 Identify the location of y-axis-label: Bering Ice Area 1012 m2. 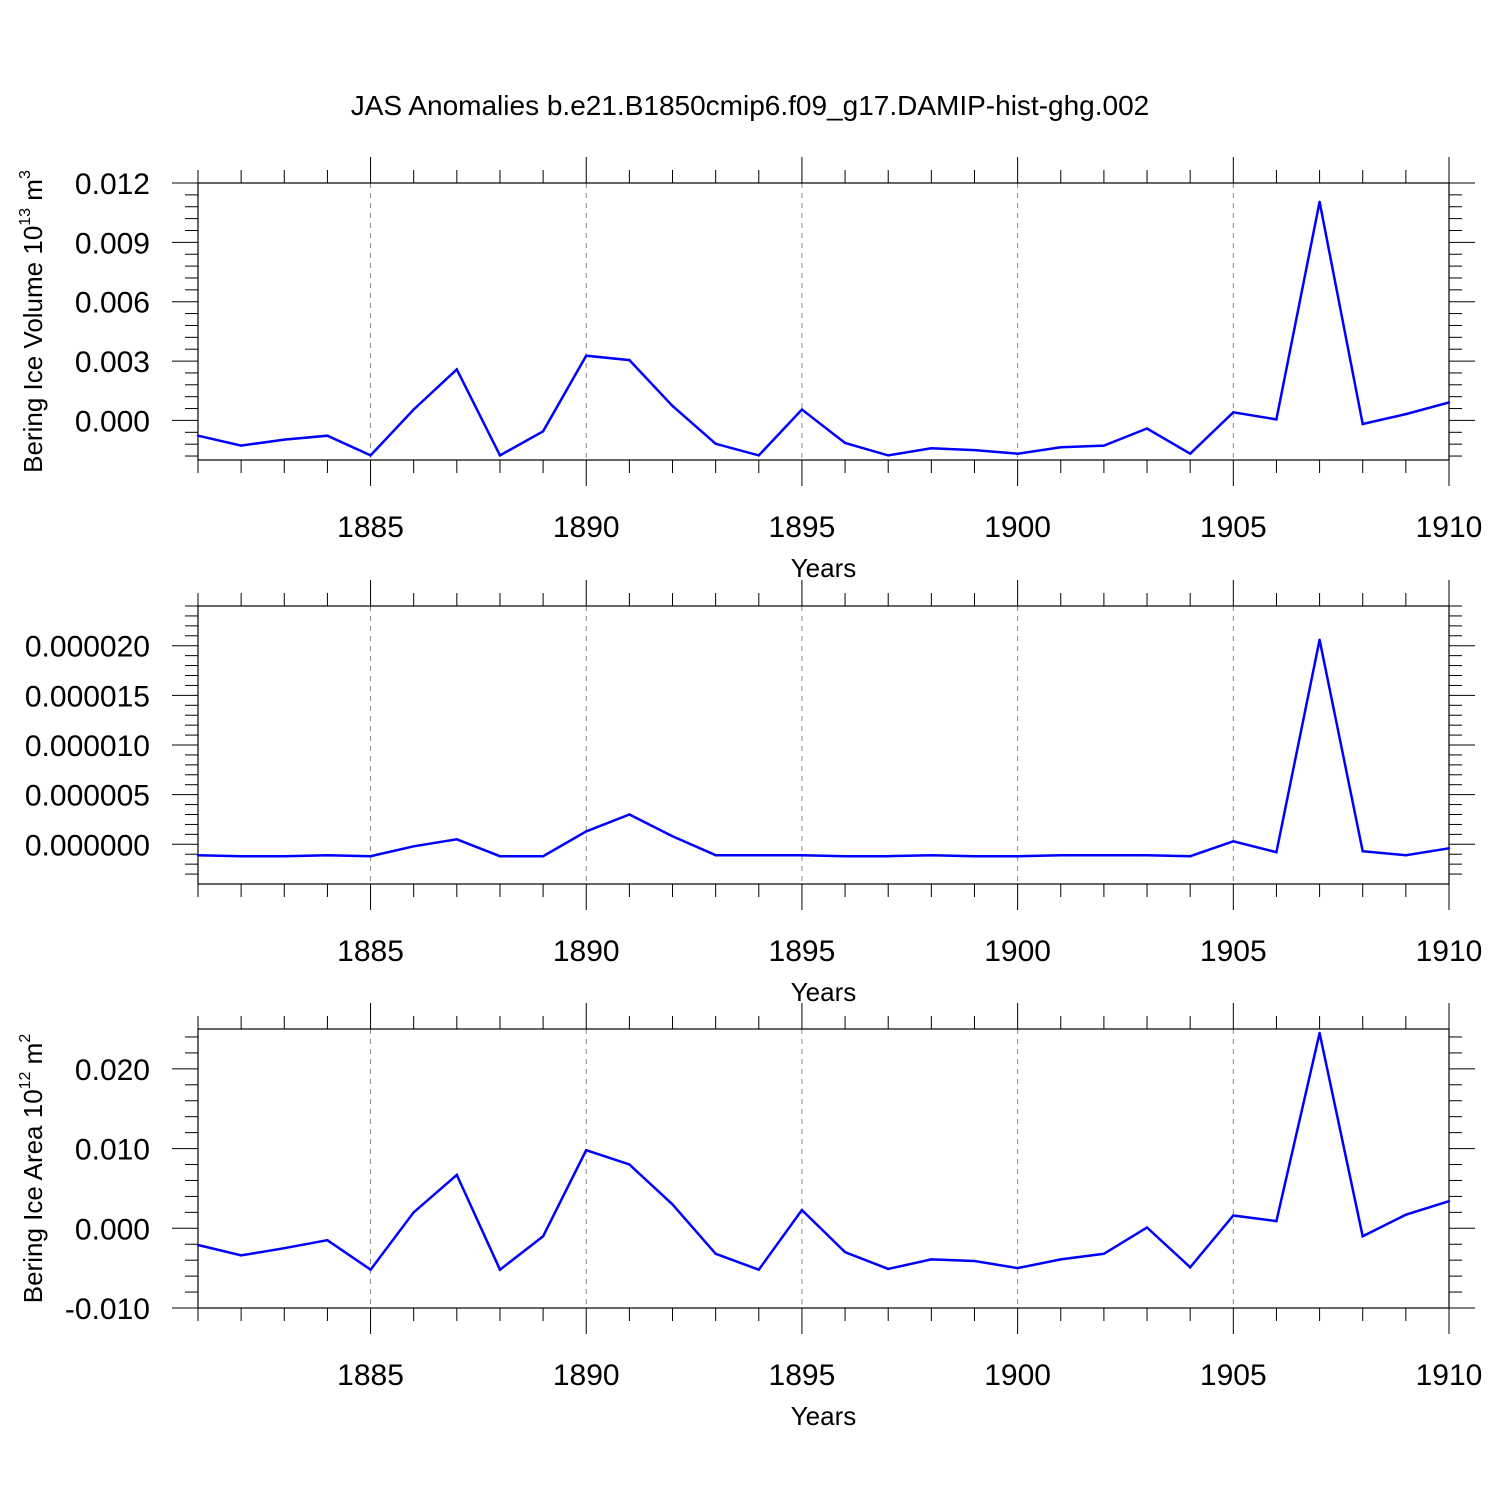
(32, 1169).